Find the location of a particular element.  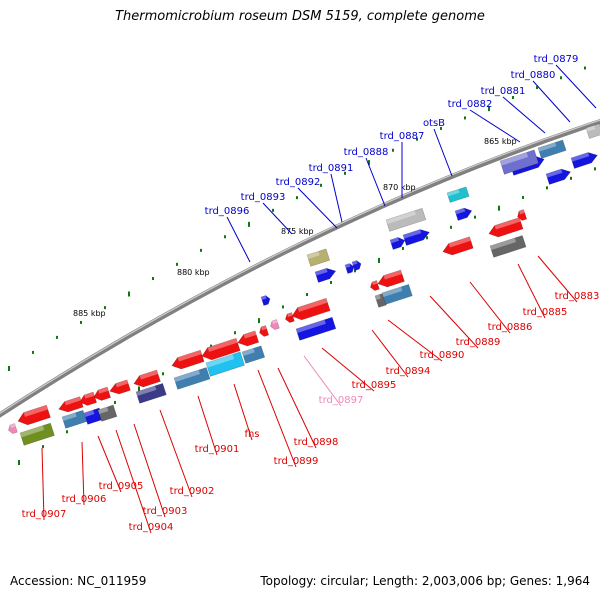

accession-text: Accession: NC_011959 is located at coordinates (78, 581).